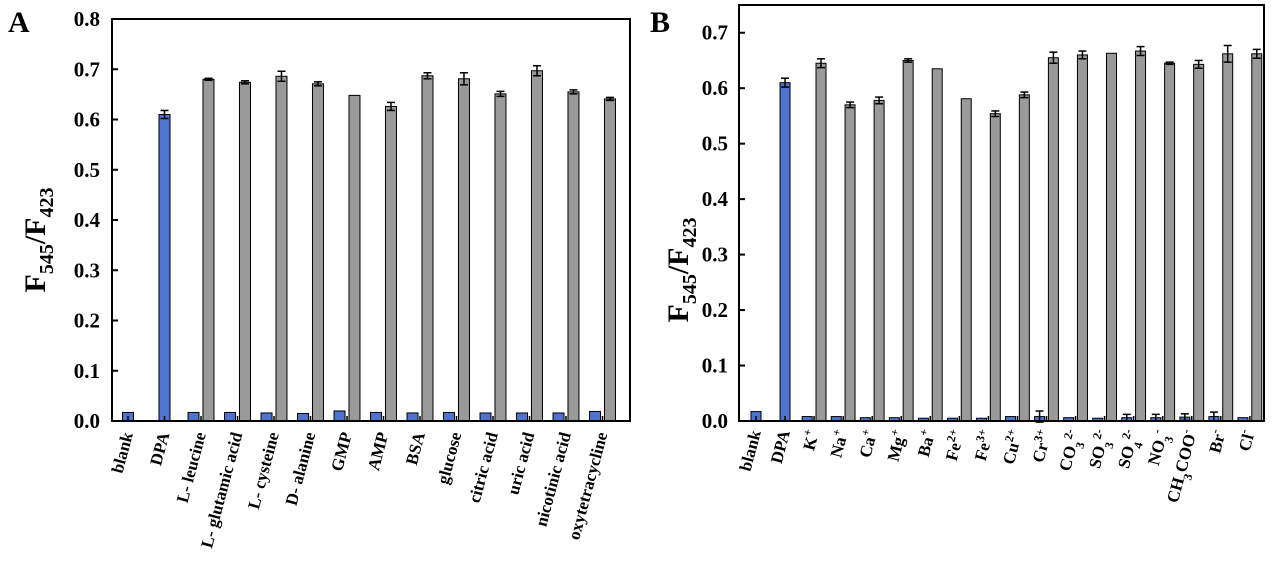  I want to click on panel-b-ytick-label: 0.4, so click(715, 199).